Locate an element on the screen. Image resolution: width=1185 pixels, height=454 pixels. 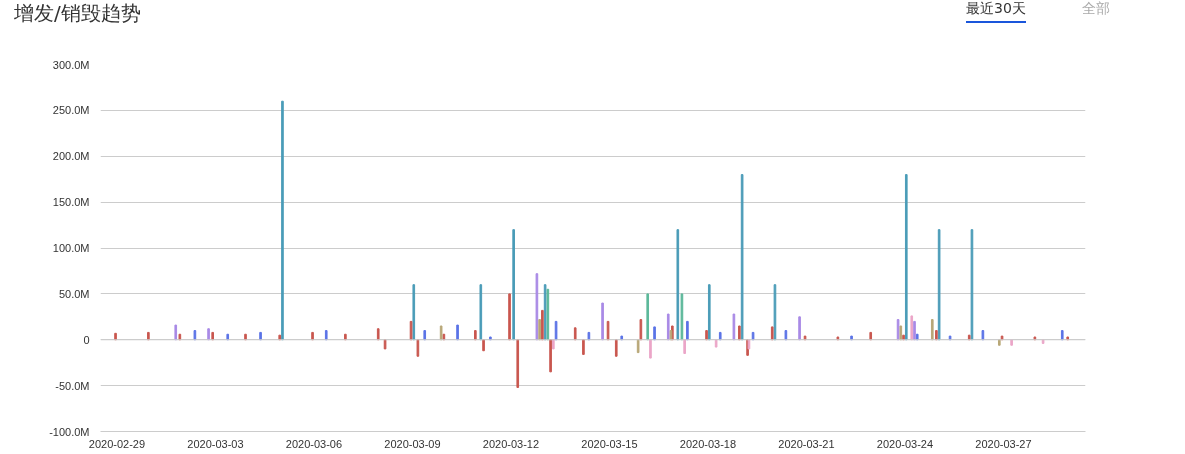
y-tick-label: 250.0M is located at coordinates (71, 110).